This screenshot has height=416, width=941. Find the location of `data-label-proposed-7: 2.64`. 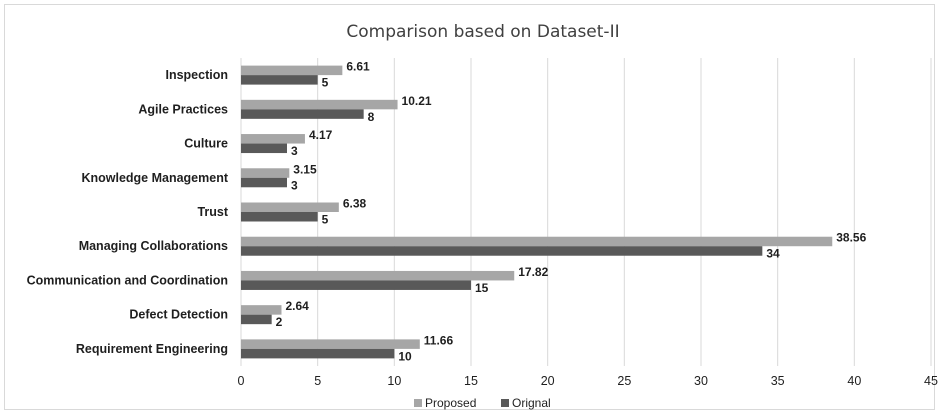

data-label-proposed-7: 2.64 is located at coordinates (297, 306).